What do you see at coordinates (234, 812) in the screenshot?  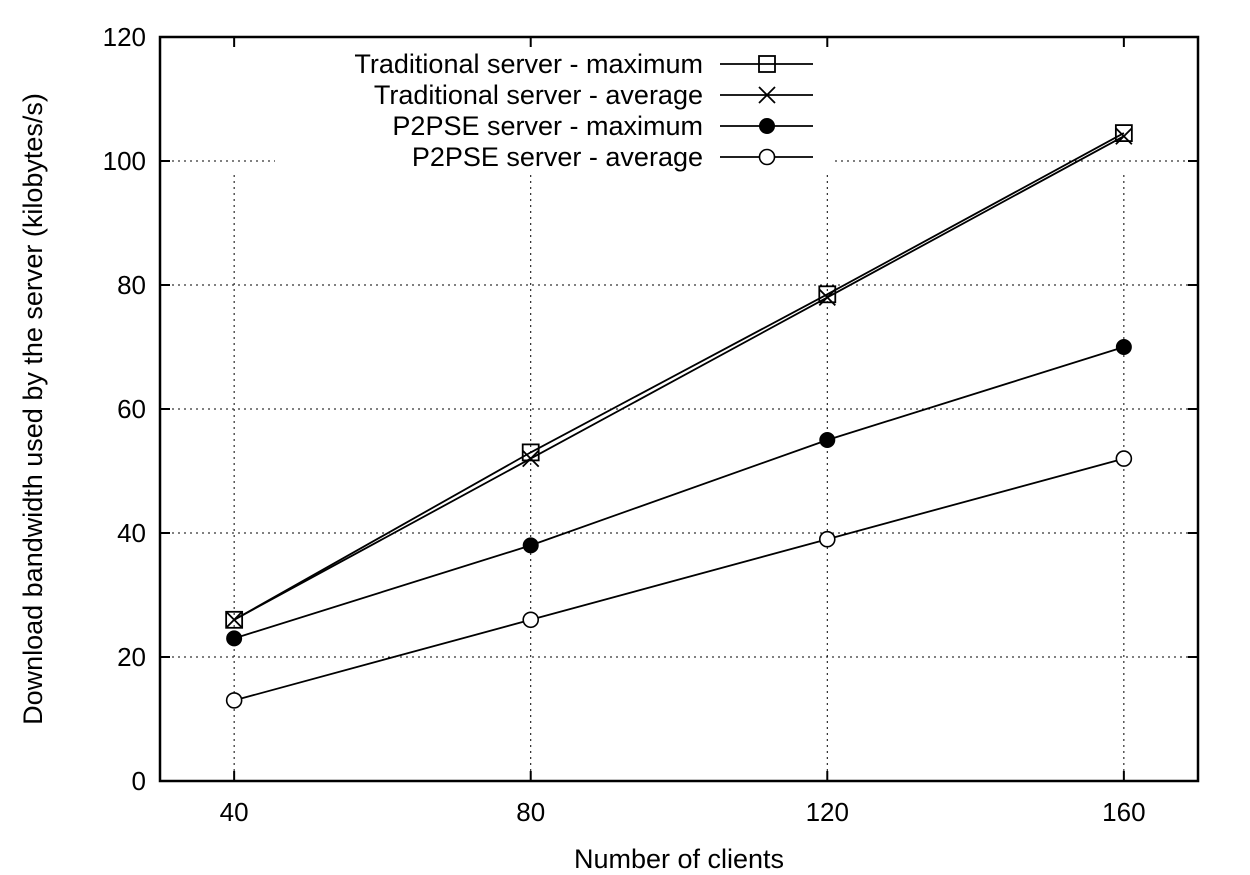 I see `x-tick-label: 40` at bounding box center [234, 812].